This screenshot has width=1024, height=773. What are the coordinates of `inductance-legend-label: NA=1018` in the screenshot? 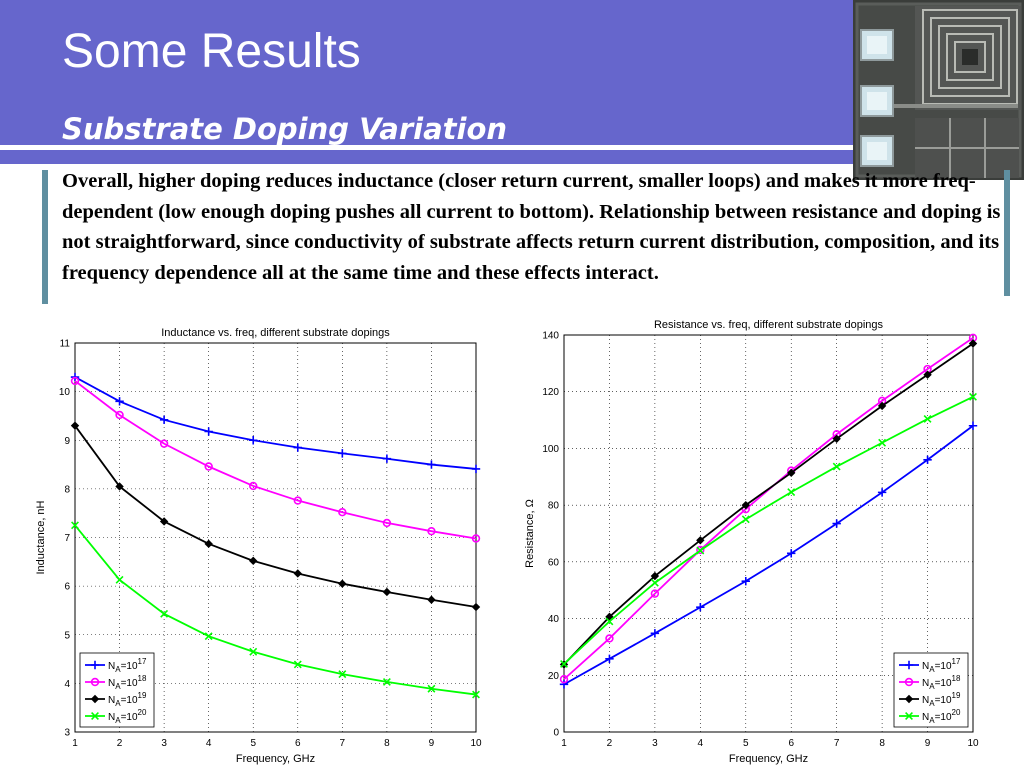 It's located at (127, 682).